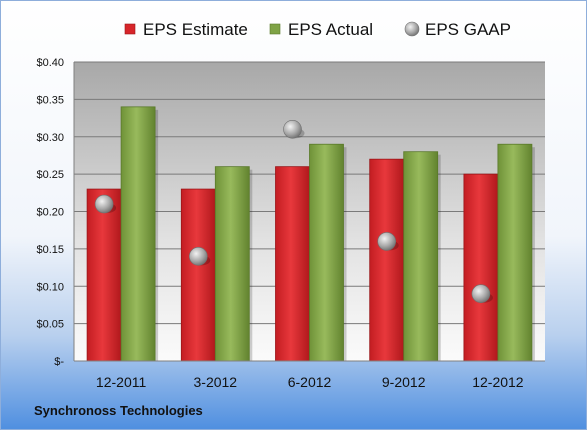 Image resolution: width=587 pixels, height=430 pixels. What do you see at coordinates (50, 138) in the screenshot?
I see `y-tick-label: $0.30` at bounding box center [50, 138].